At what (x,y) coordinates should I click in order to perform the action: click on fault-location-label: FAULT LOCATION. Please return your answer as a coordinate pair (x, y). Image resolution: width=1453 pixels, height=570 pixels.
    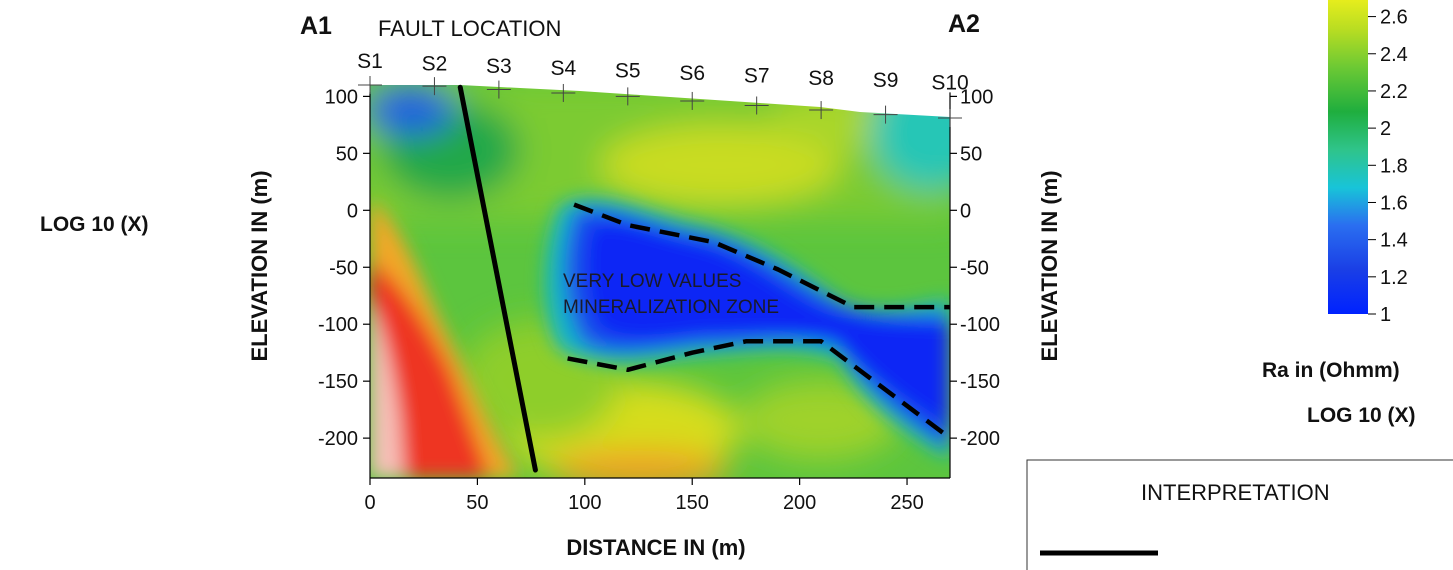
    Looking at the image, I should click on (470, 28).